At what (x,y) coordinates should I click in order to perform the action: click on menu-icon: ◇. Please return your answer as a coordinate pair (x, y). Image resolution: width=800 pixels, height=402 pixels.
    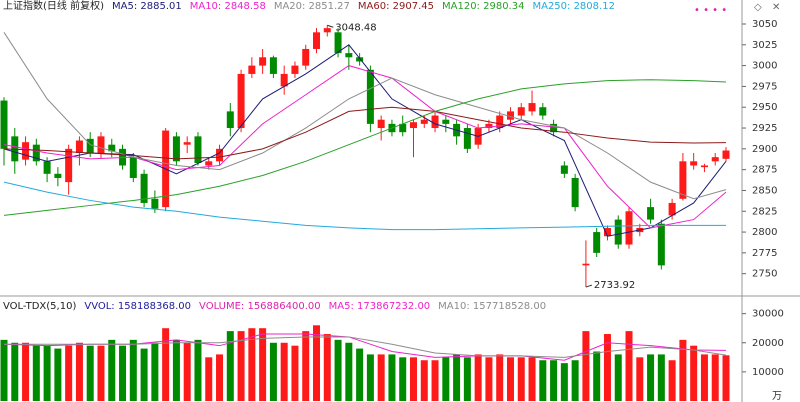
    Looking at the image, I should click on (758, 7).